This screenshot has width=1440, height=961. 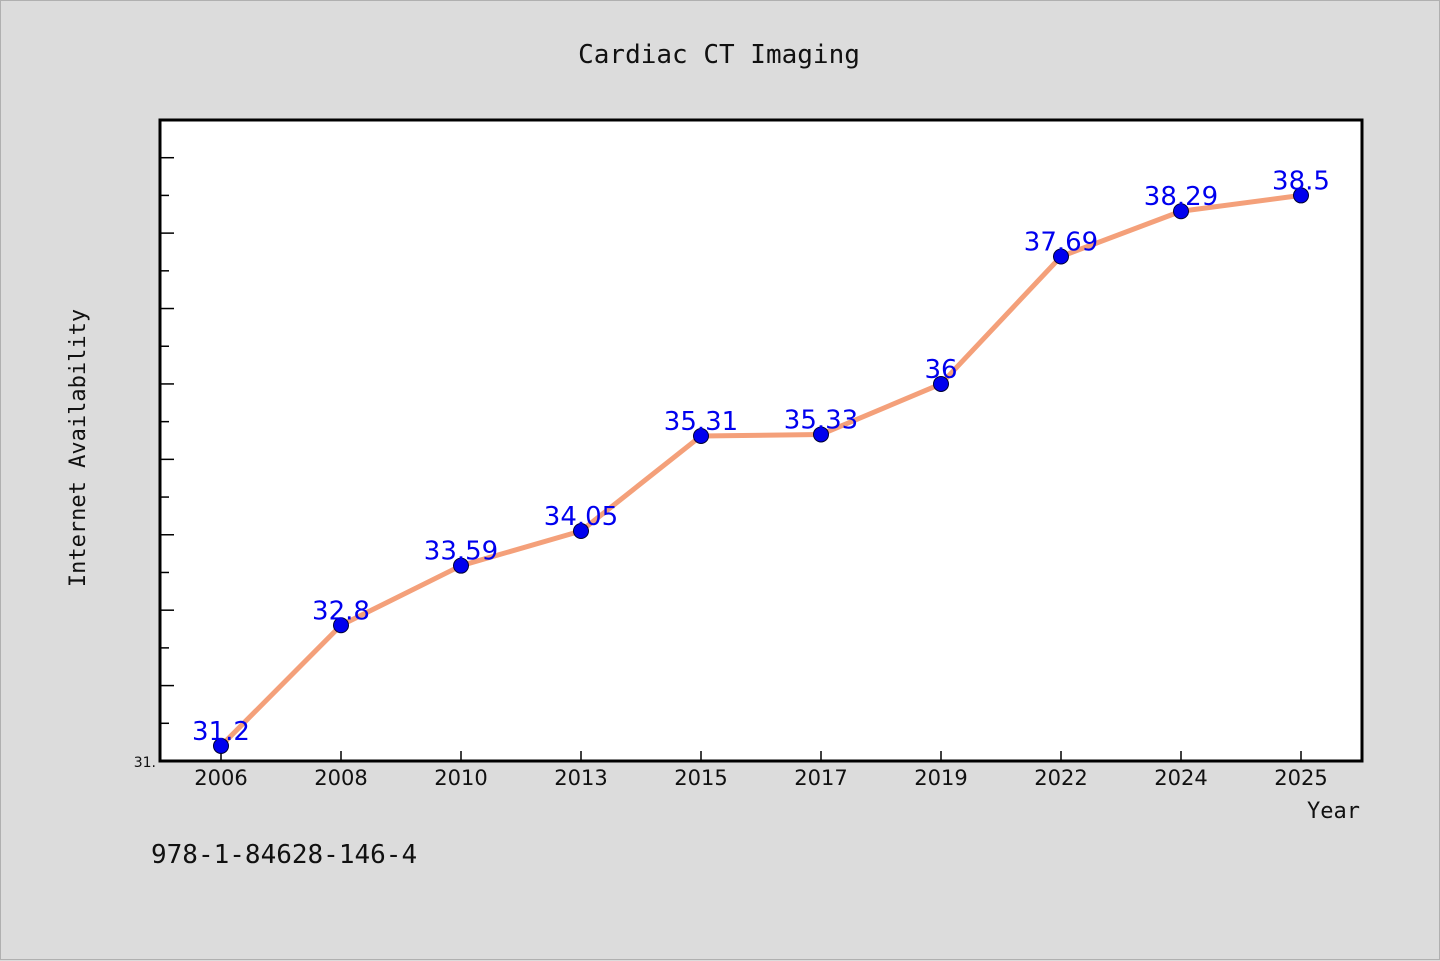 I want to click on y-axis-ticks: 31., so click(x=154, y=445).